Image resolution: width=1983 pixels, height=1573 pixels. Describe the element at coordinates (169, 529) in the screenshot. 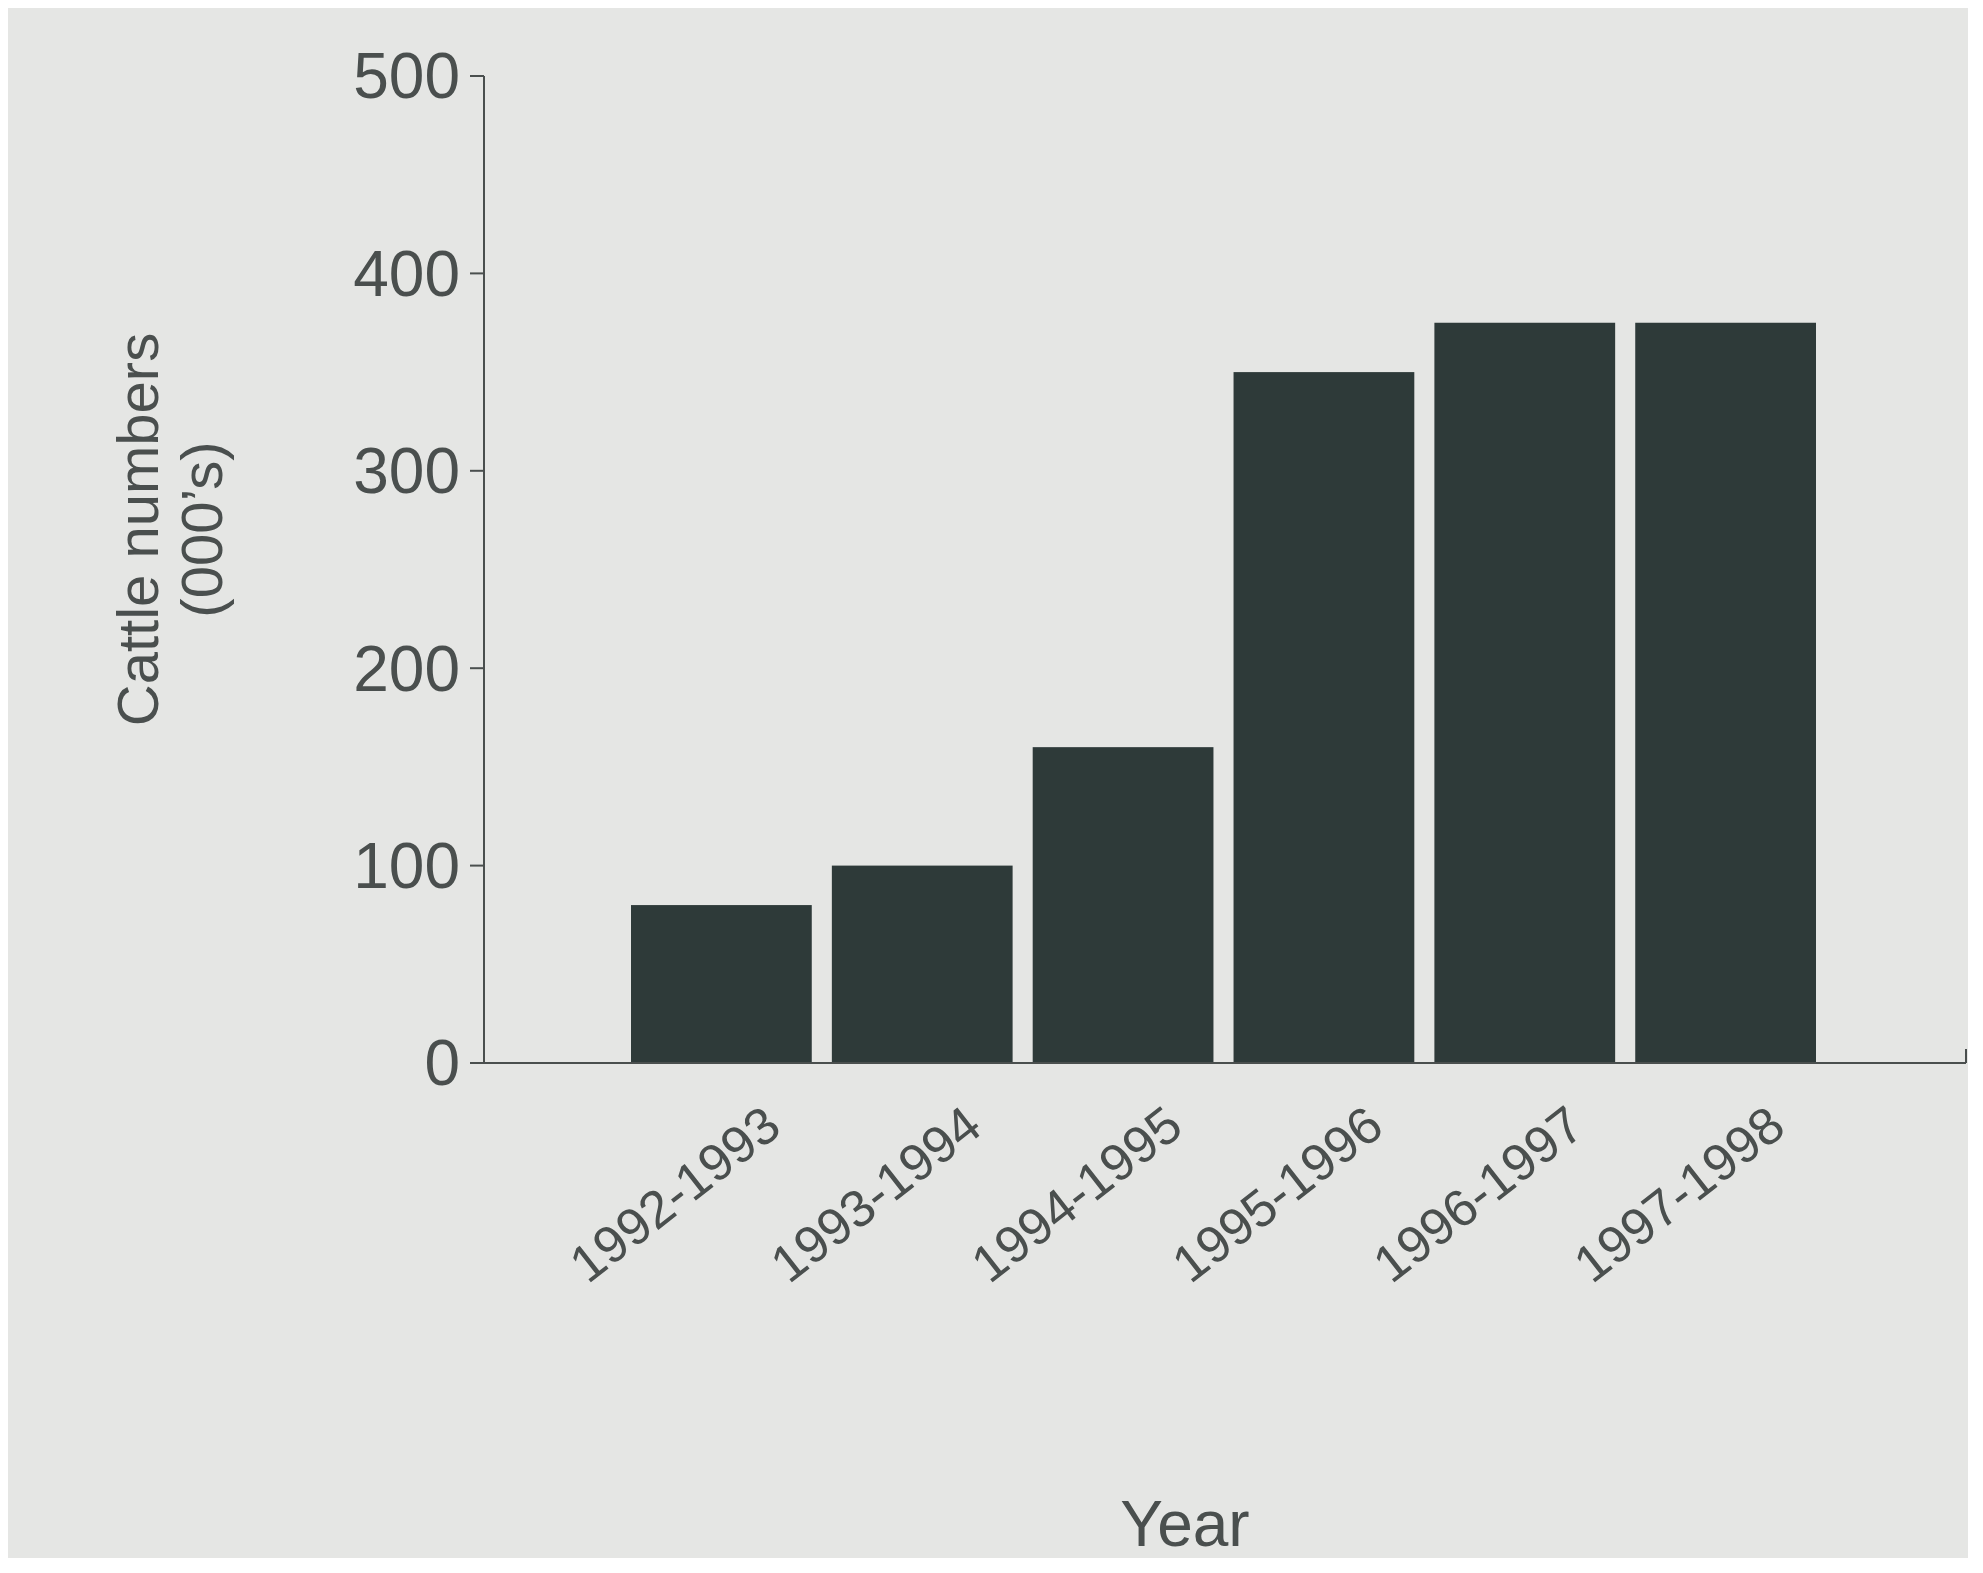

I see `y-axis-title: Cattle numbers (000’s)` at that location.